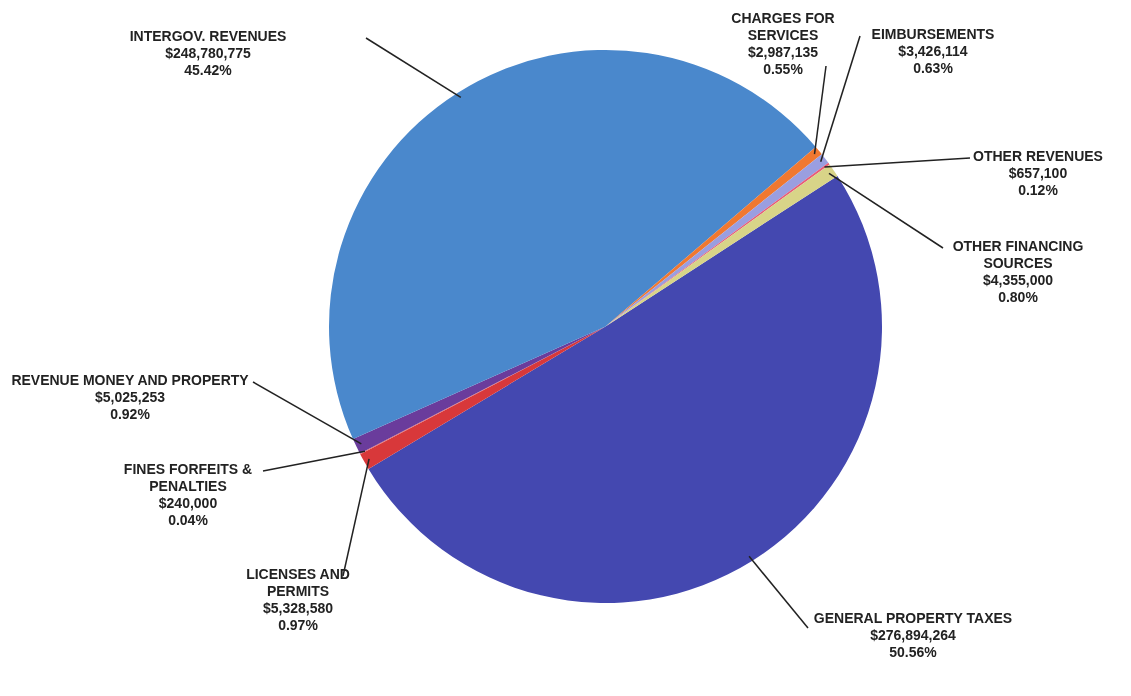 This screenshot has width=1131, height=696. Describe the element at coordinates (188, 477) in the screenshot. I see `slice-label: FINES FORFEITS & PENALTIES` at that location.